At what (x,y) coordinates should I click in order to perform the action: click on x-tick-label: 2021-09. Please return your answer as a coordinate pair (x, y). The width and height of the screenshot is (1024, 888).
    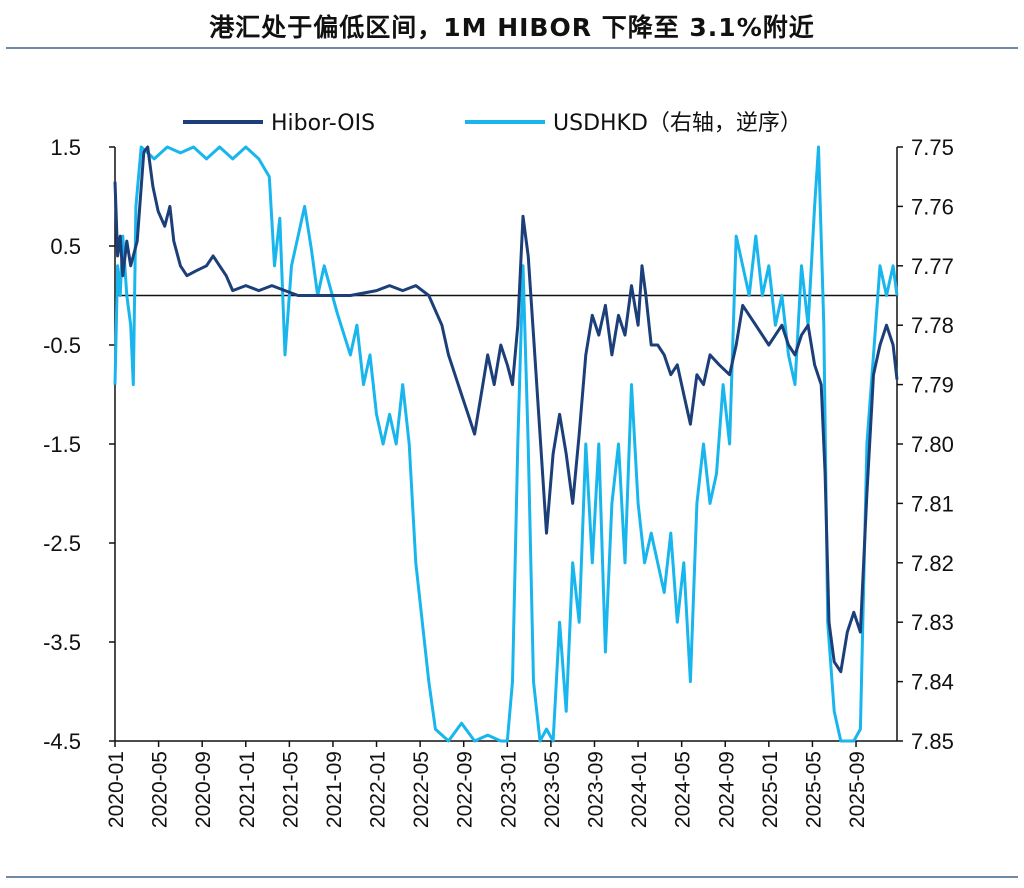
    Looking at the image, I should click on (334, 789).